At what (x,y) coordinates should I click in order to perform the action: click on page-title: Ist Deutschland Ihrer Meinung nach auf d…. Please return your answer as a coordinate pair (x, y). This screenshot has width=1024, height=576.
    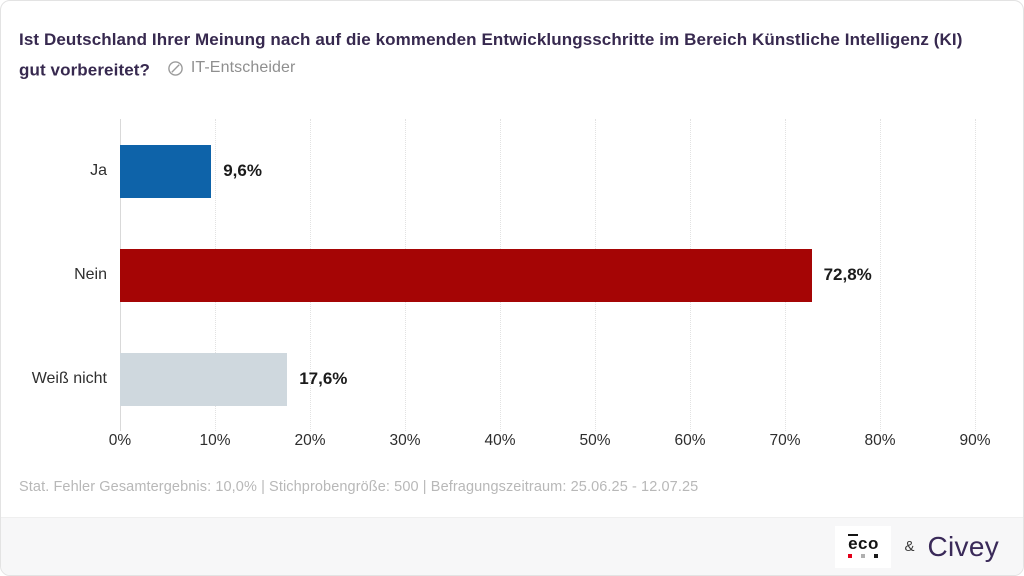
    Looking at the image, I should click on (500, 55).